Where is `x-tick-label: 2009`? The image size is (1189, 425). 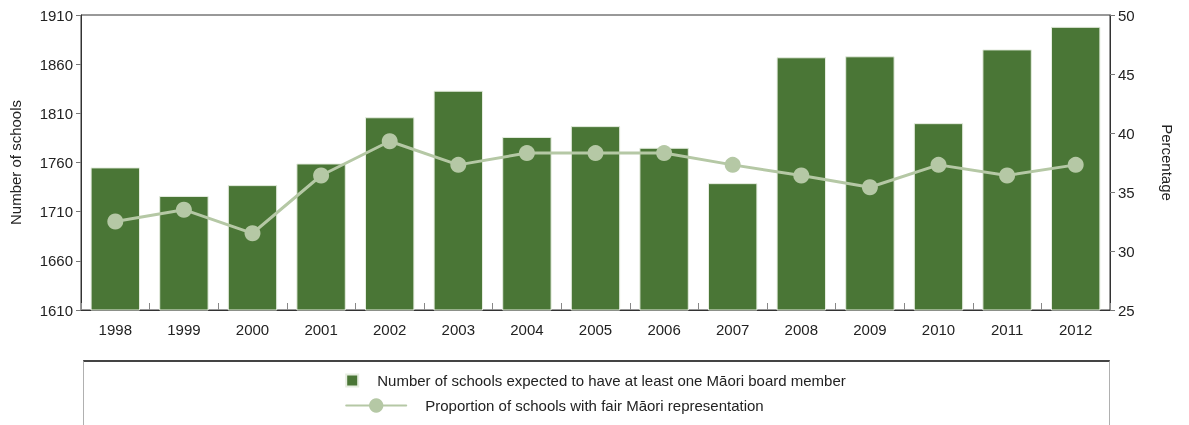 x-tick-label: 2009 is located at coordinates (870, 329).